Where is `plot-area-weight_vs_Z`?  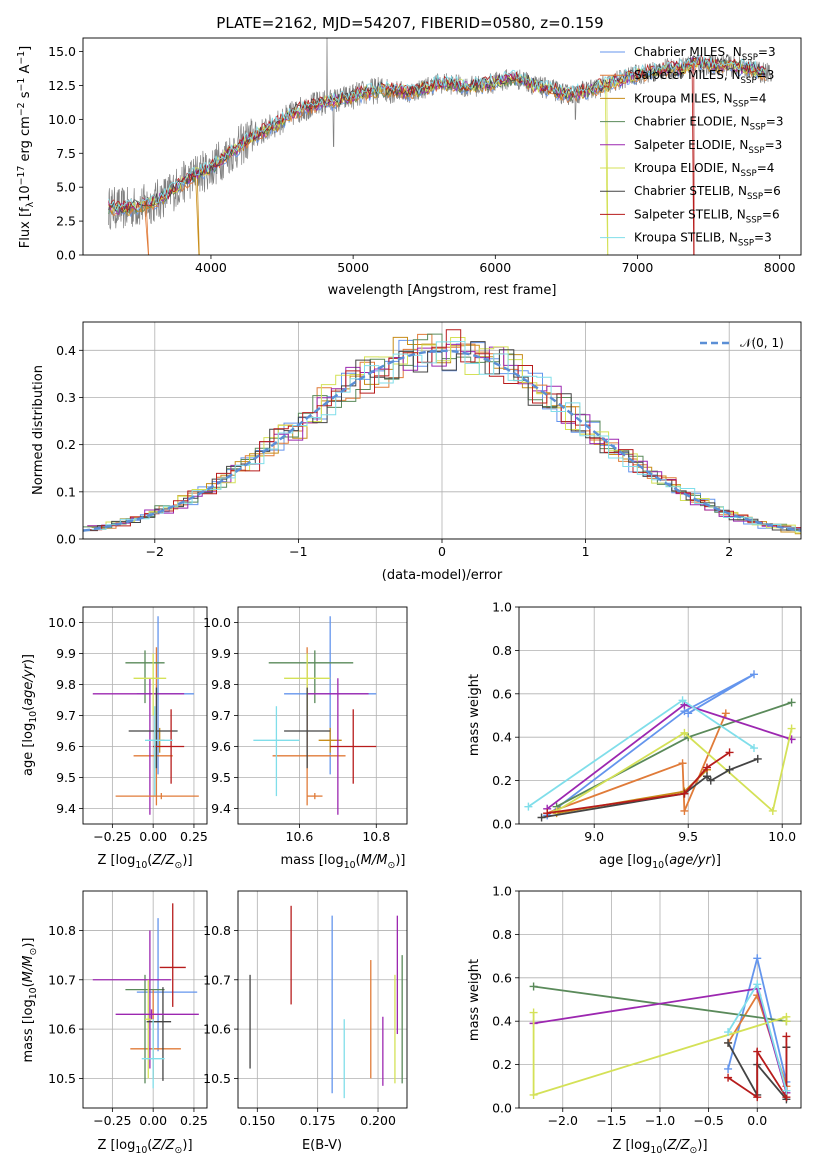 plot-area-weight_vs_Z is located at coordinates (660, 999).